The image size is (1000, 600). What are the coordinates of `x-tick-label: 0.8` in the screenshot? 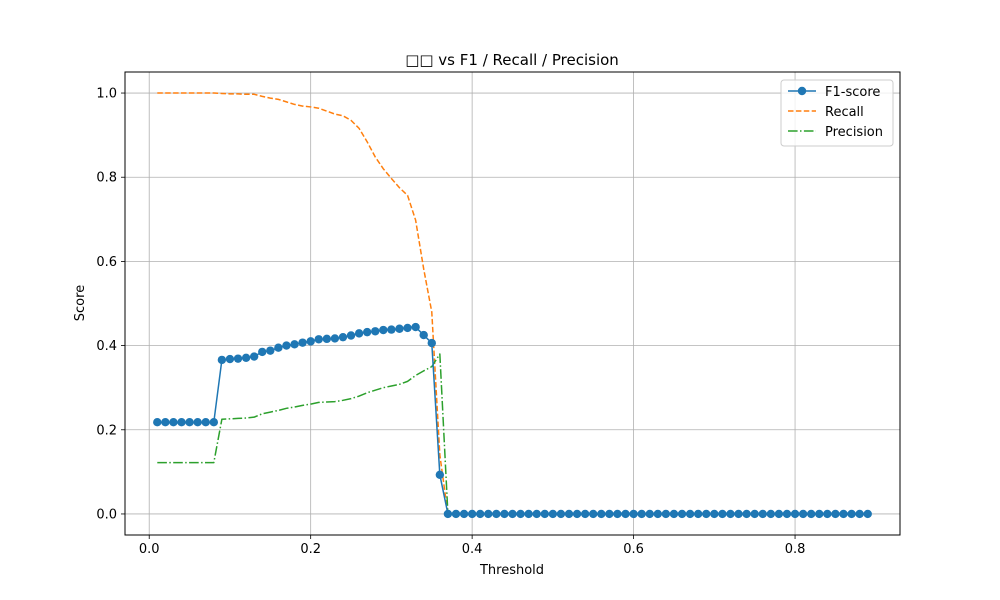 It's located at (795, 549).